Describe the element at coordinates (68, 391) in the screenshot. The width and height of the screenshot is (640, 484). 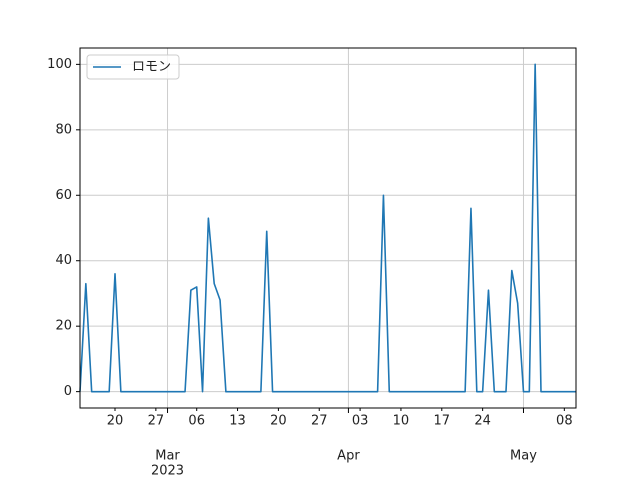
I see `y-tick-label: 0` at that location.